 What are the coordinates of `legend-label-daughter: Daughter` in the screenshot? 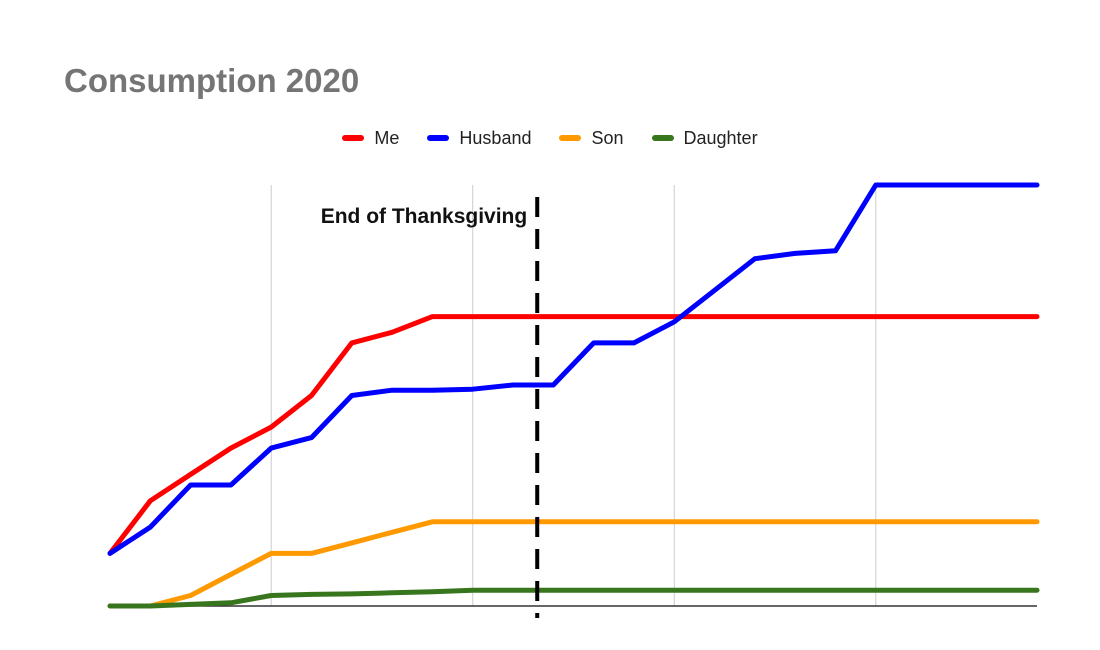 It's located at (720, 137).